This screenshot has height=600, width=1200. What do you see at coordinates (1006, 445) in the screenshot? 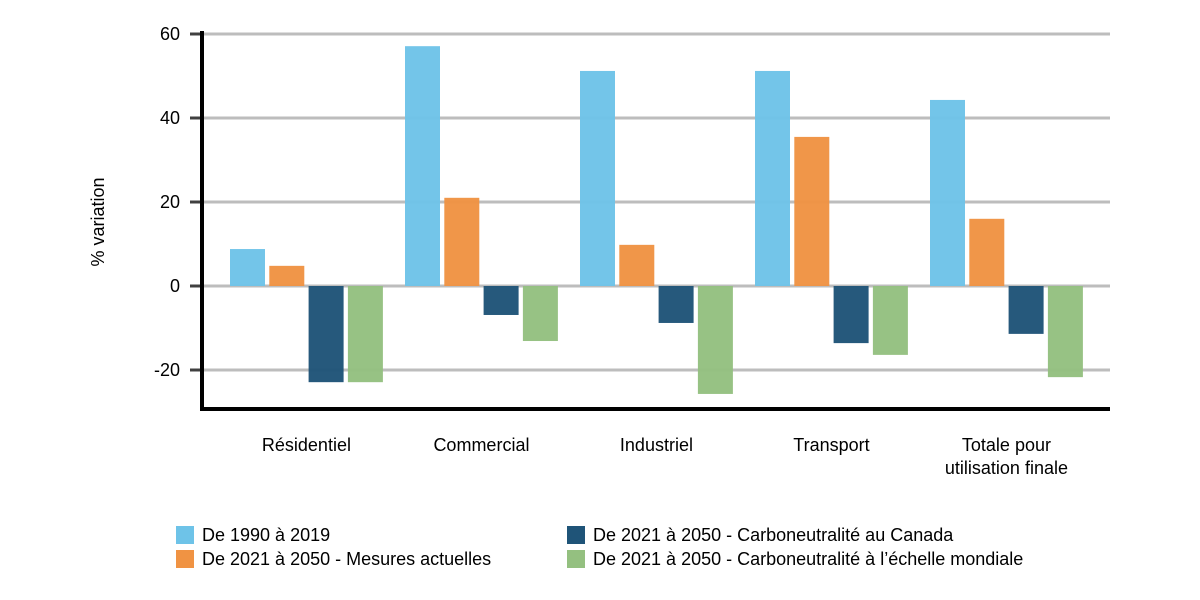
I see `x-category-label: Totale pour` at bounding box center [1006, 445].